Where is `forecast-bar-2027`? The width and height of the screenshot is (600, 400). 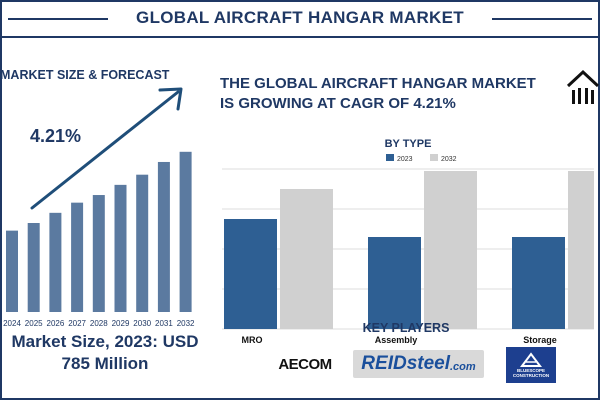
forecast-bar-2027 is located at coordinates (77, 257).